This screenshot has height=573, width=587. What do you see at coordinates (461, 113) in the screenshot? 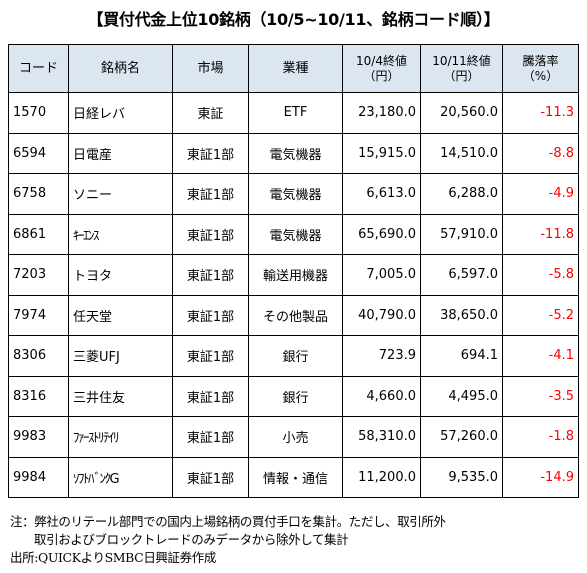
I see `cell-close-1011: 20,560.0` at bounding box center [461, 113].